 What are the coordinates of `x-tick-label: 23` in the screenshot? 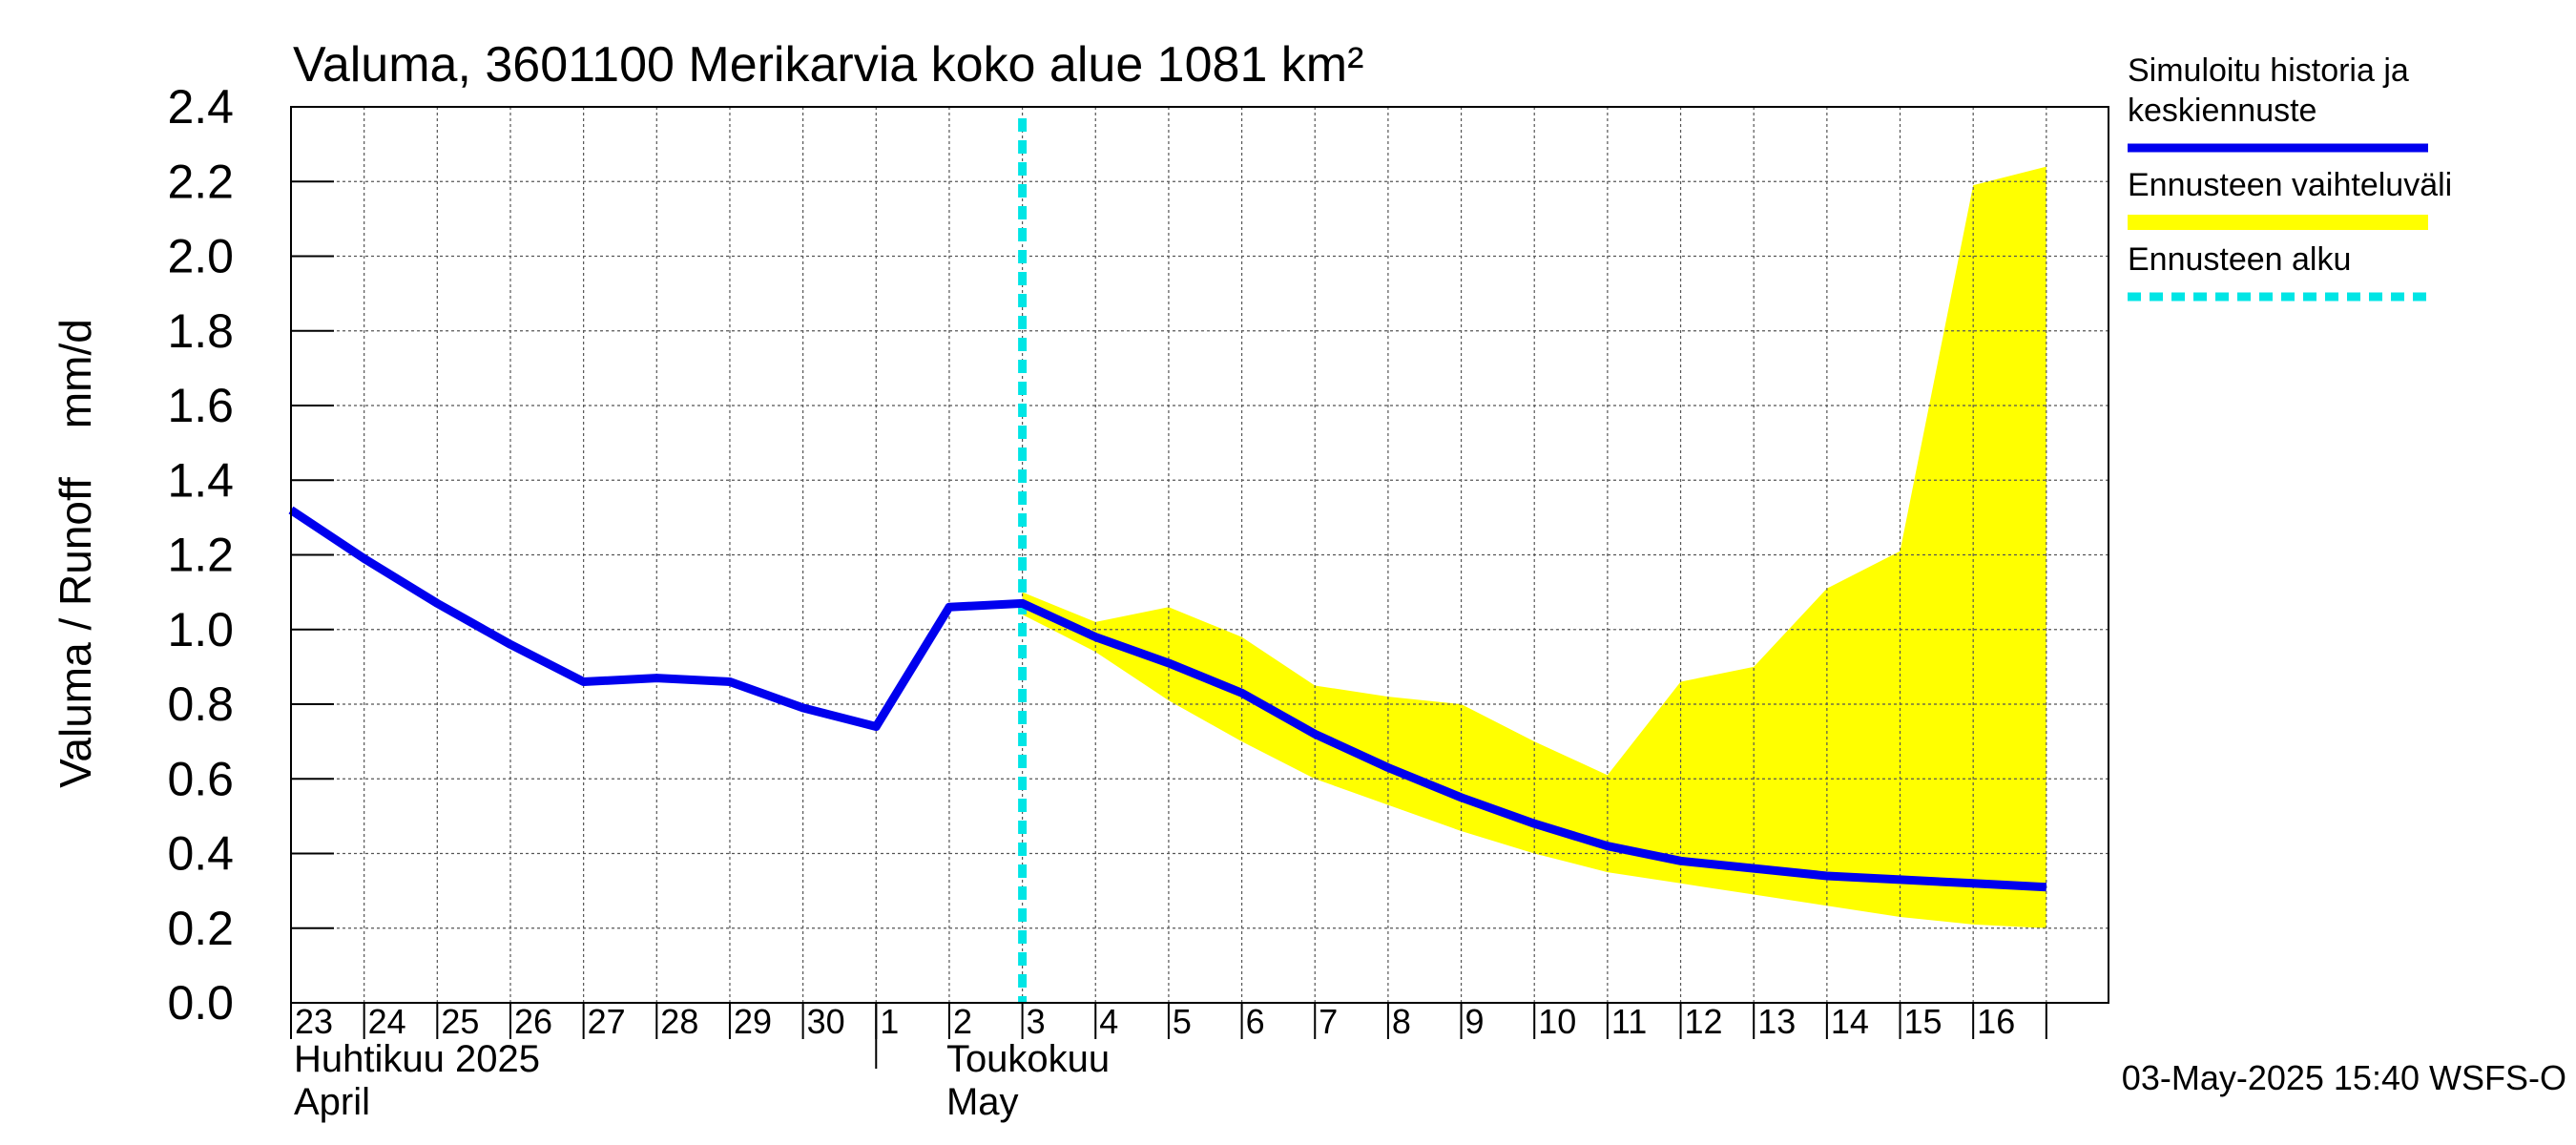 It's located at (314, 1022).